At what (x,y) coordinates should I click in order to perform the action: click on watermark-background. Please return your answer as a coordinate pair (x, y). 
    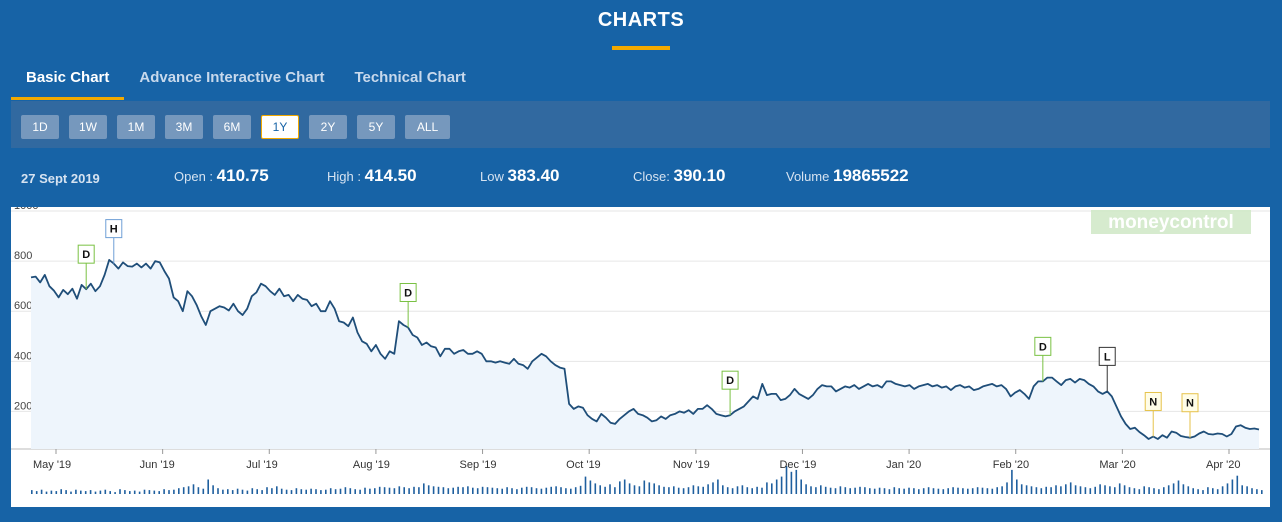
    Looking at the image, I should click on (1171, 222).